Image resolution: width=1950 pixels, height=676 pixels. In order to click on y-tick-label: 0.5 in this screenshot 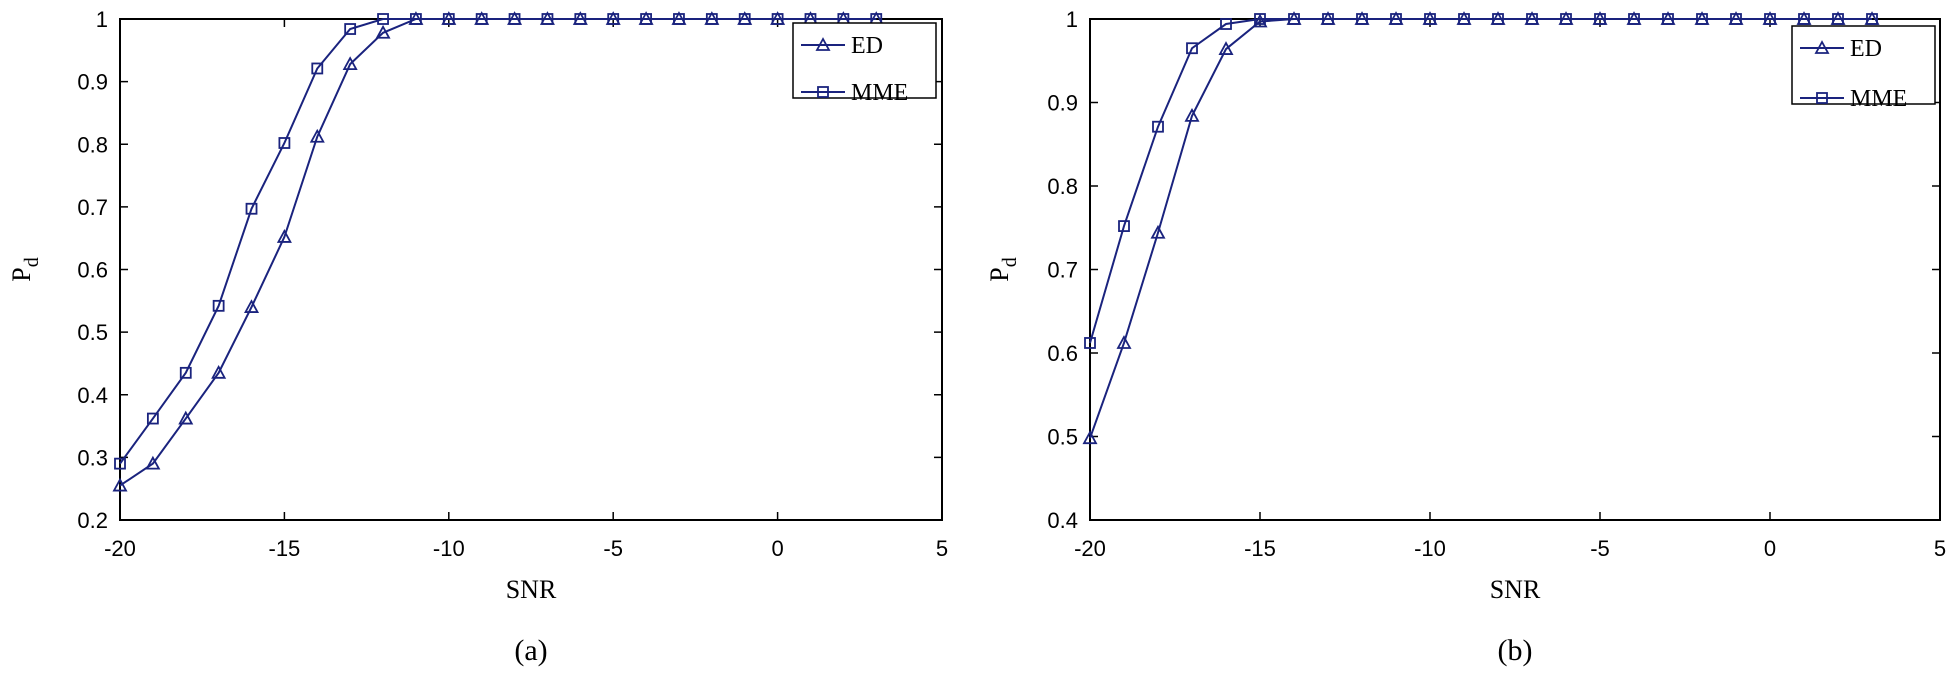, I will do `click(92, 332)`.